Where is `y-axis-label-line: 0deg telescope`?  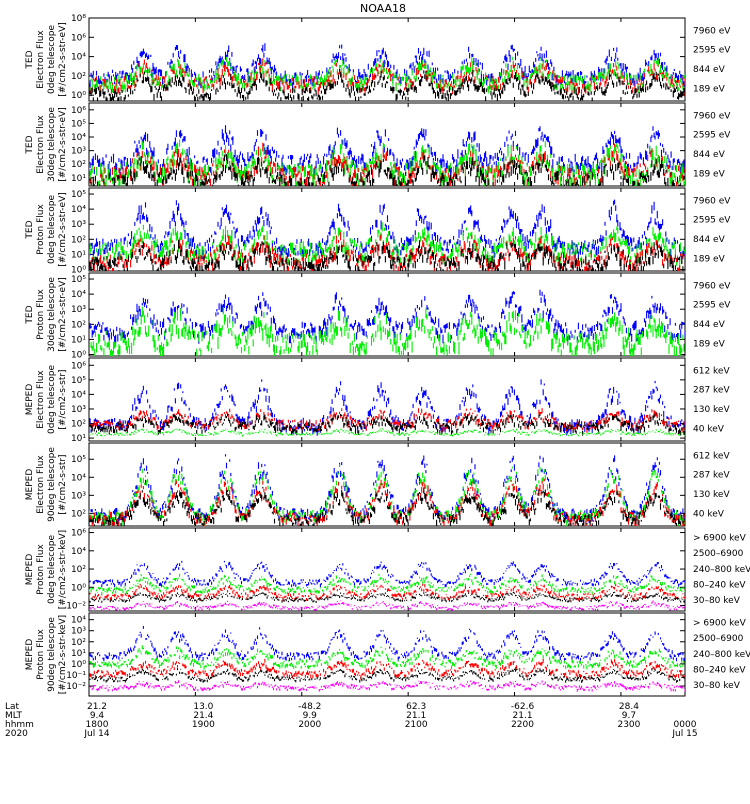
y-axis-label-line: 0deg telescope is located at coordinates (52, 60).